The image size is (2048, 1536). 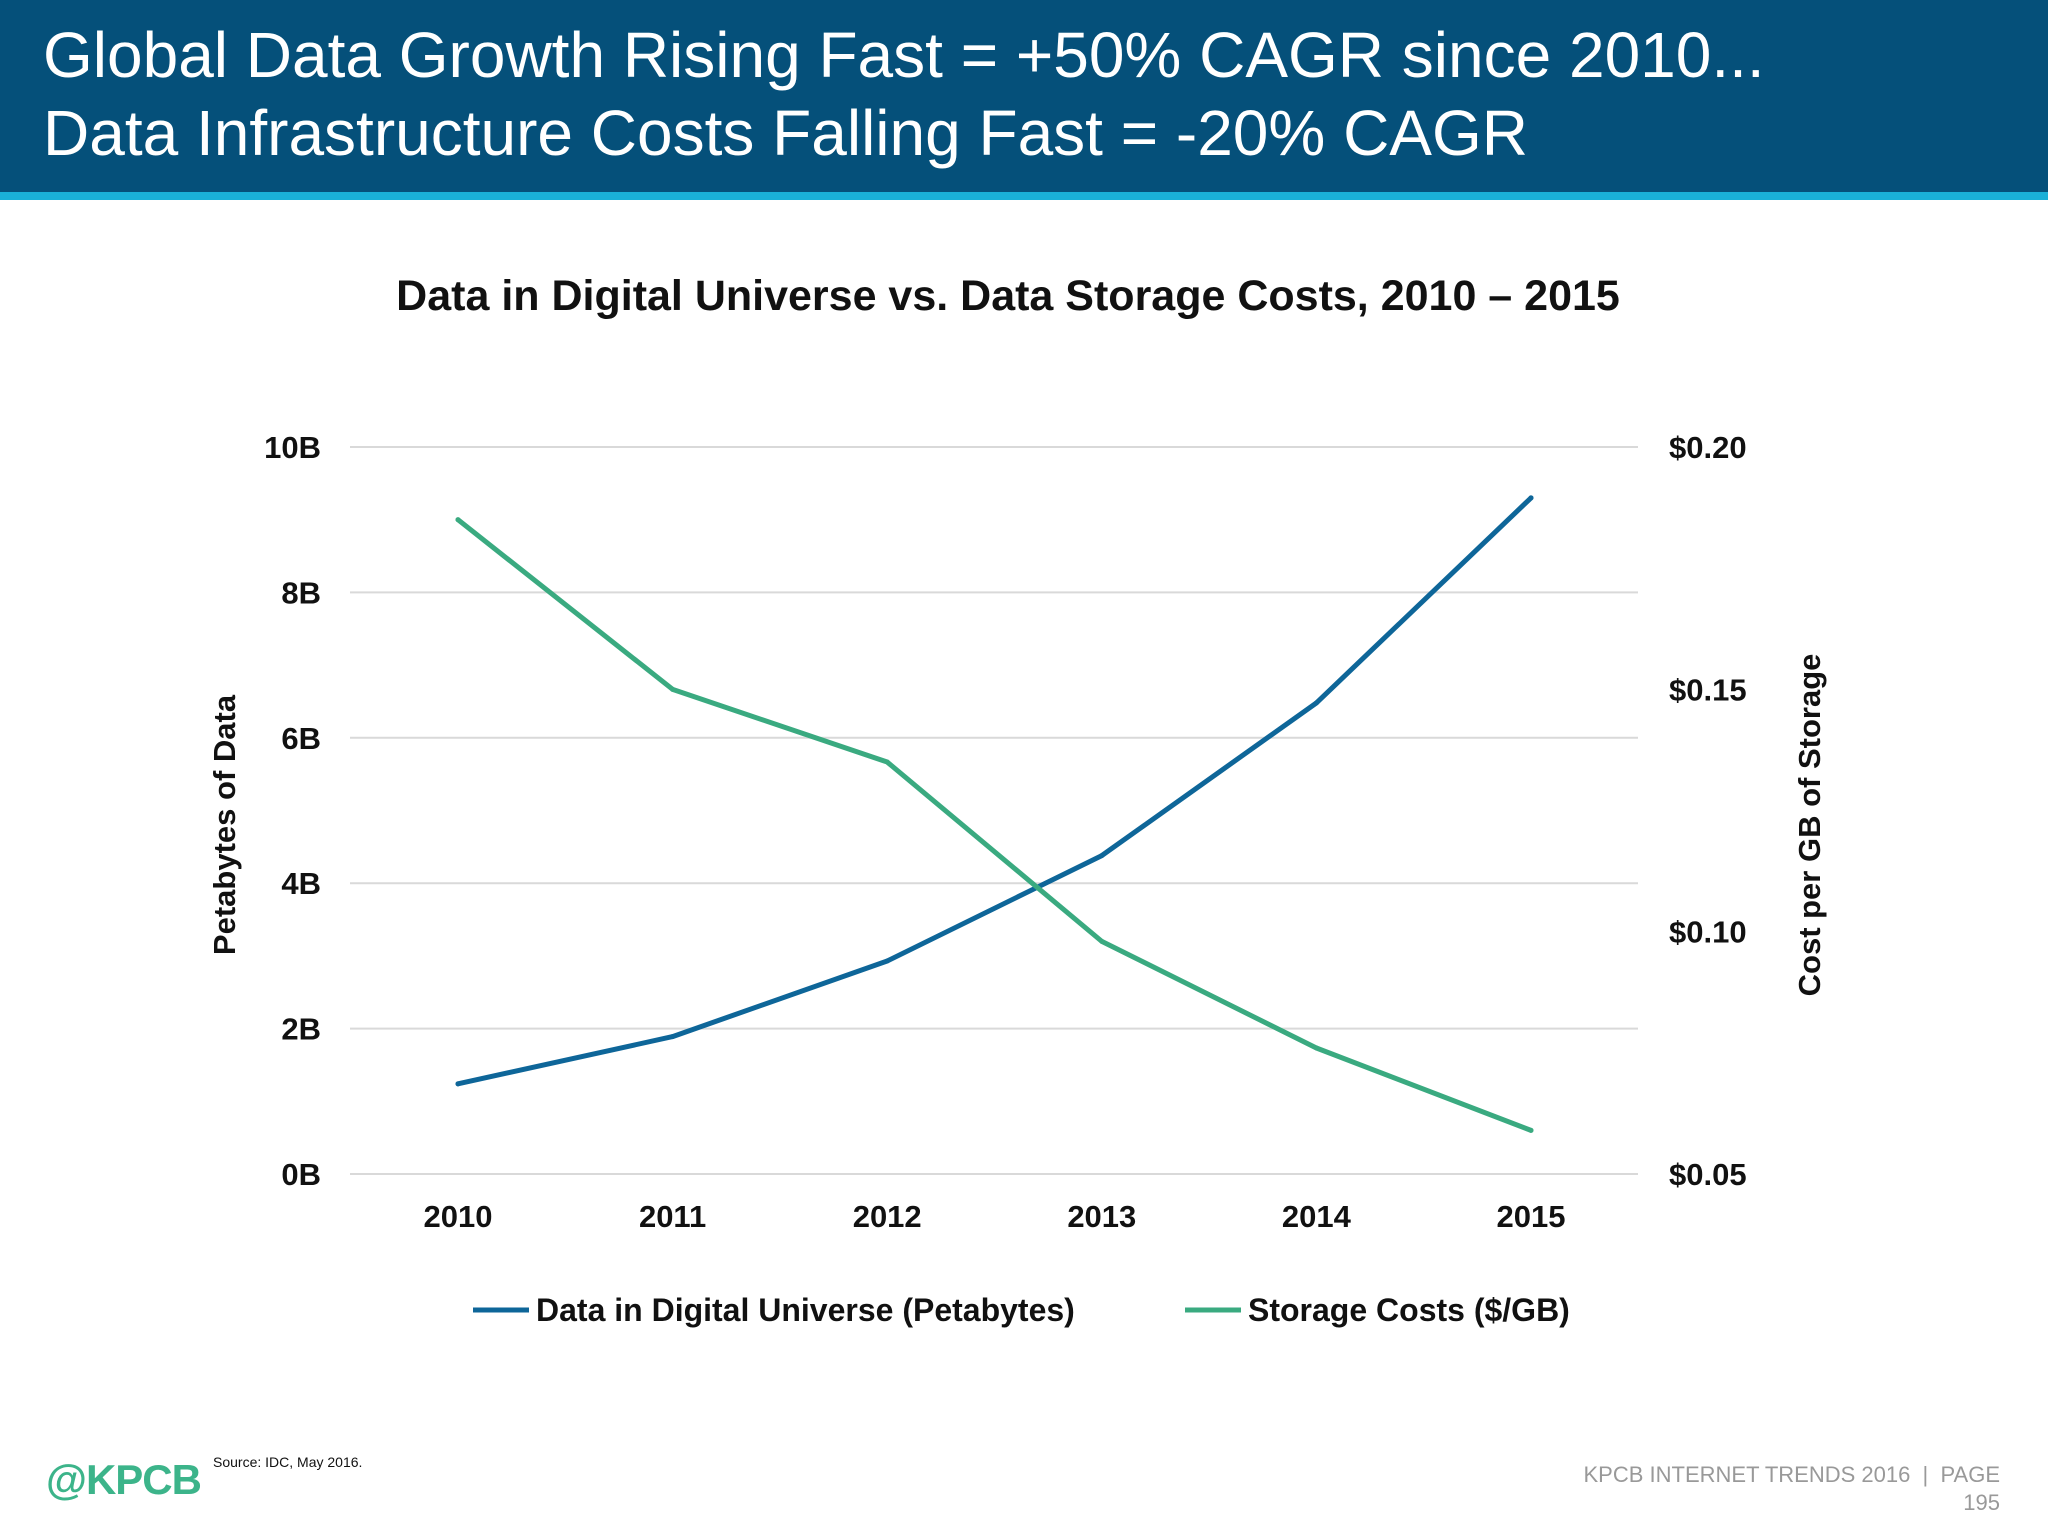 What do you see at coordinates (1708, 689) in the screenshot?
I see `right-tick-label: $0.15` at bounding box center [1708, 689].